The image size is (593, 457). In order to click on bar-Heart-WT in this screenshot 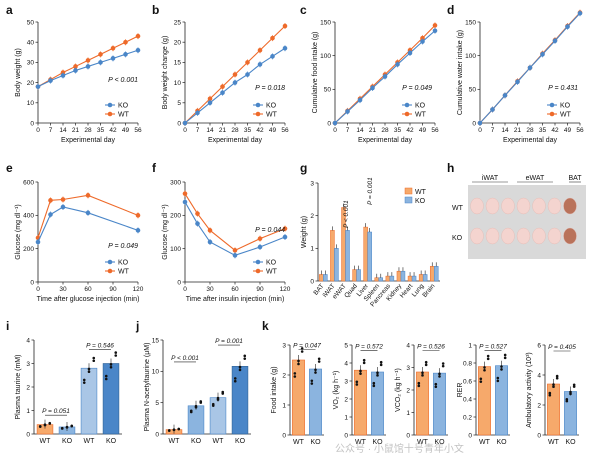, I will do `click(410, 278)`.